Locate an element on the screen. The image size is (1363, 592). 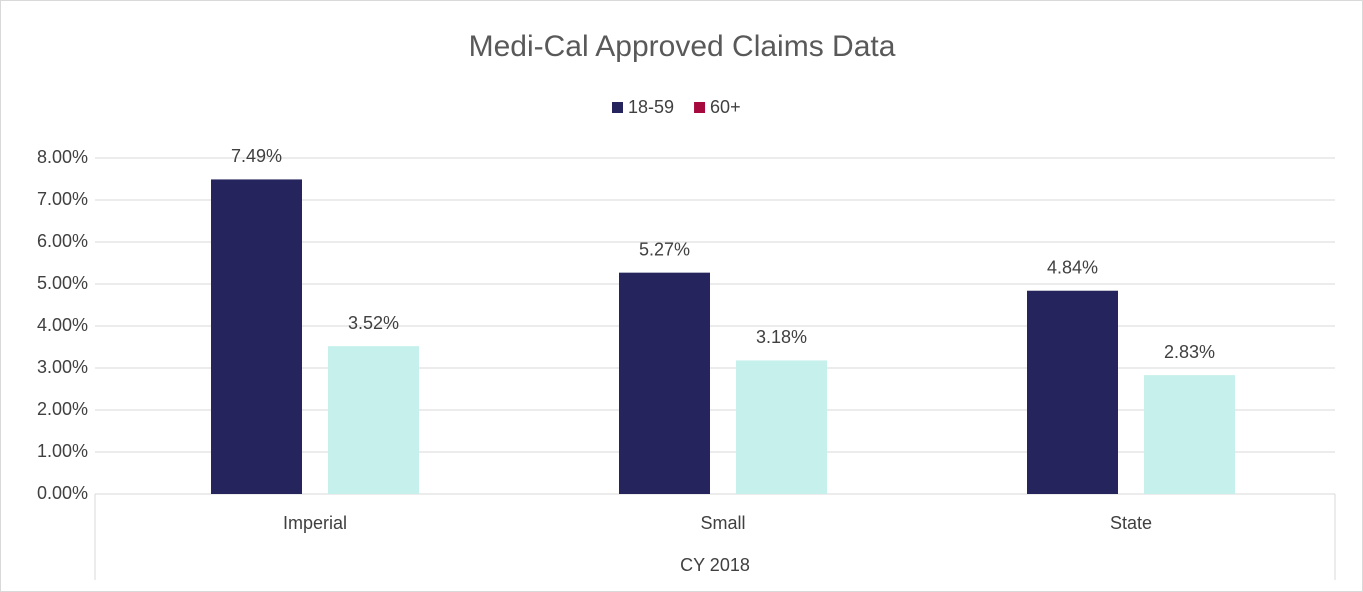
x-tick-label: Imperial is located at coordinates (315, 523).